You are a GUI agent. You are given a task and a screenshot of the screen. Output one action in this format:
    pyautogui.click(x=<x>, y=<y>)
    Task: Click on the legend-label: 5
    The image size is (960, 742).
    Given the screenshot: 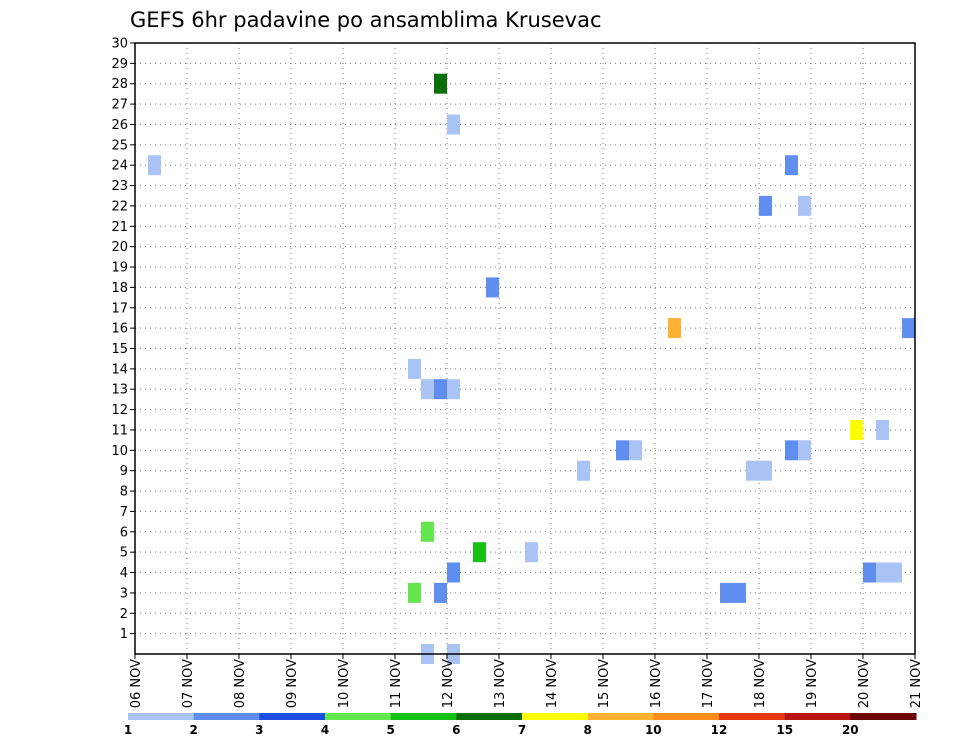 What is the action you would take?
    pyautogui.click(x=391, y=730)
    